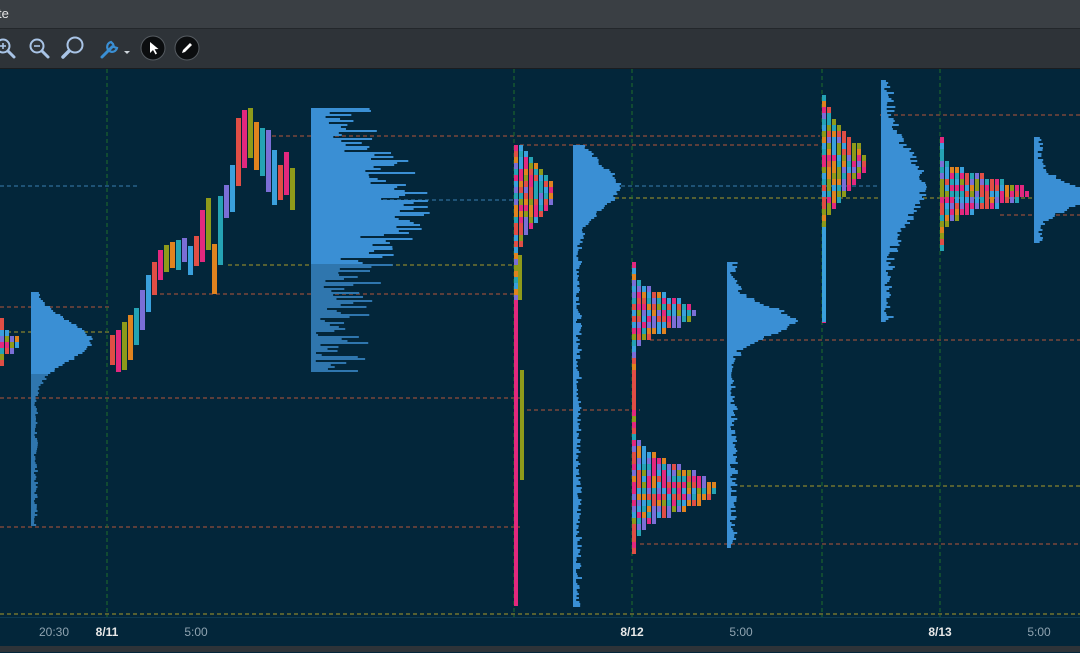 The image size is (1080, 653). I want to click on pencil-draw-icon, so click(187, 48).